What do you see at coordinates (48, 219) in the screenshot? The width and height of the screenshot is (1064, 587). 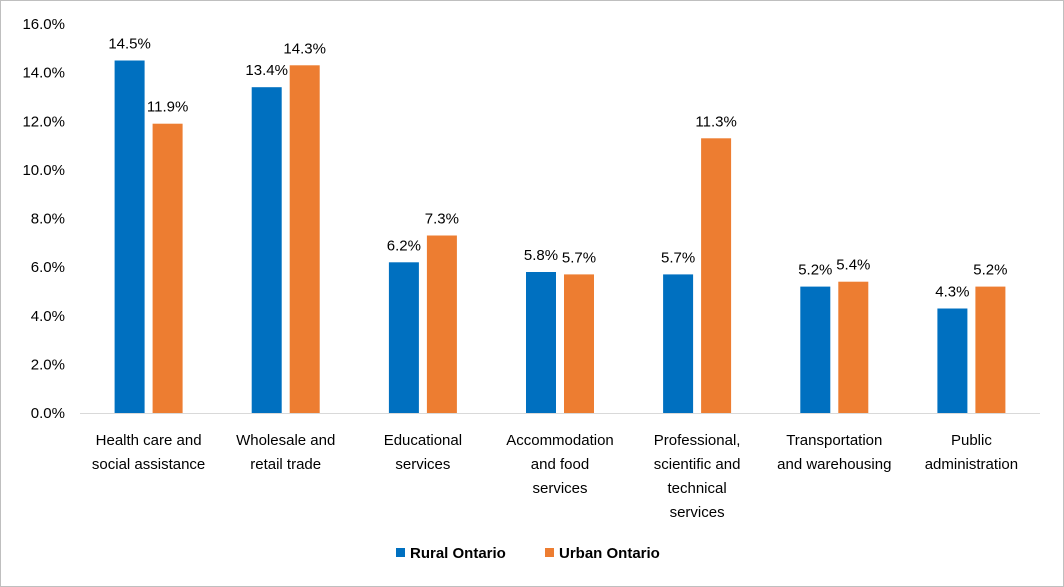 I see `y-tick-label: 8.0%` at bounding box center [48, 219].